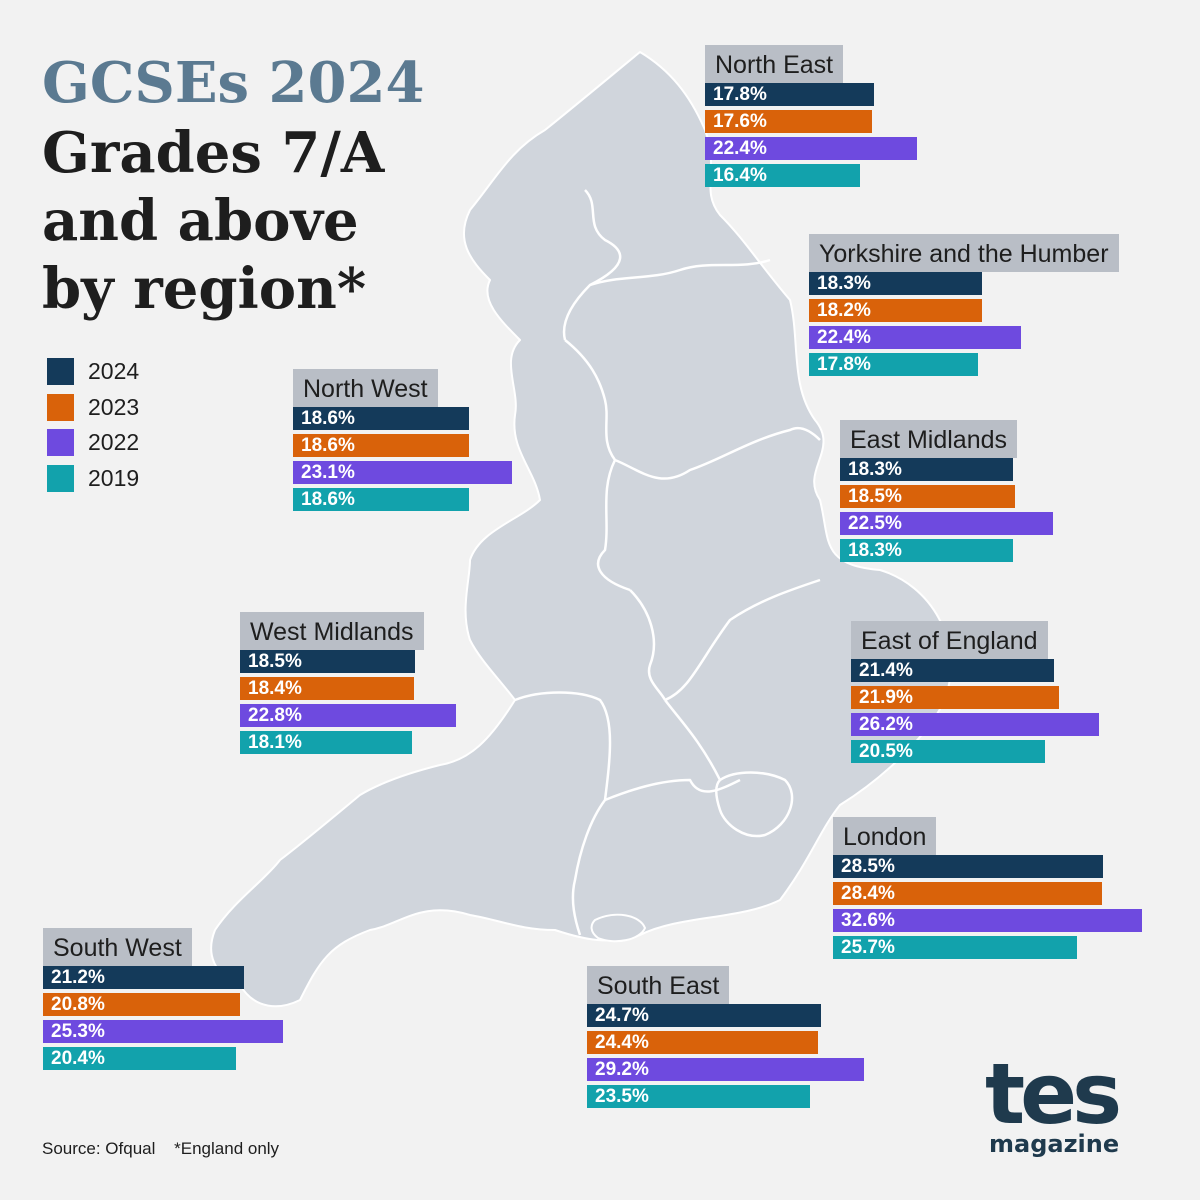 The height and width of the screenshot is (1200, 1200). What do you see at coordinates (563, 813) in the screenshot?
I see `border-wm-sw` at bounding box center [563, 813].